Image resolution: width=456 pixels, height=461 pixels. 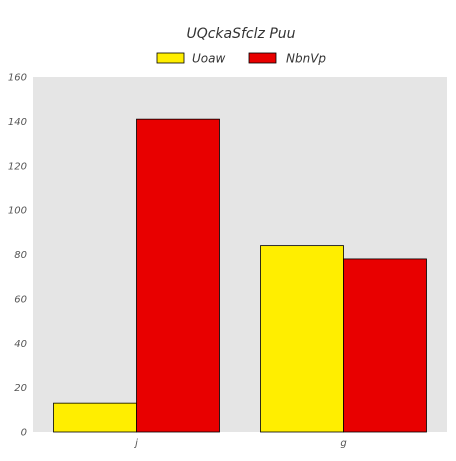 I want to click on y-tick-label: 40, so click(x=20, y=344).